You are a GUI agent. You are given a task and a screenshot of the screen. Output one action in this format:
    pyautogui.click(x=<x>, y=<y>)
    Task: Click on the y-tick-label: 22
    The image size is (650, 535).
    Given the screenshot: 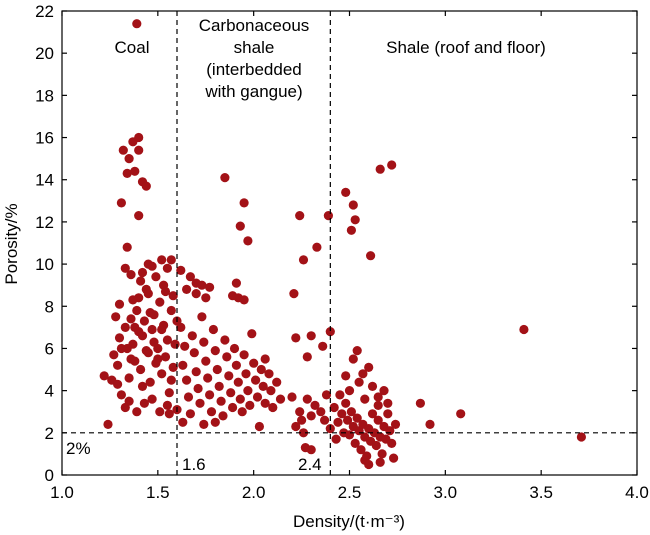 What is the action you would take?
    pyautogui.click(x=44, y=11)
    